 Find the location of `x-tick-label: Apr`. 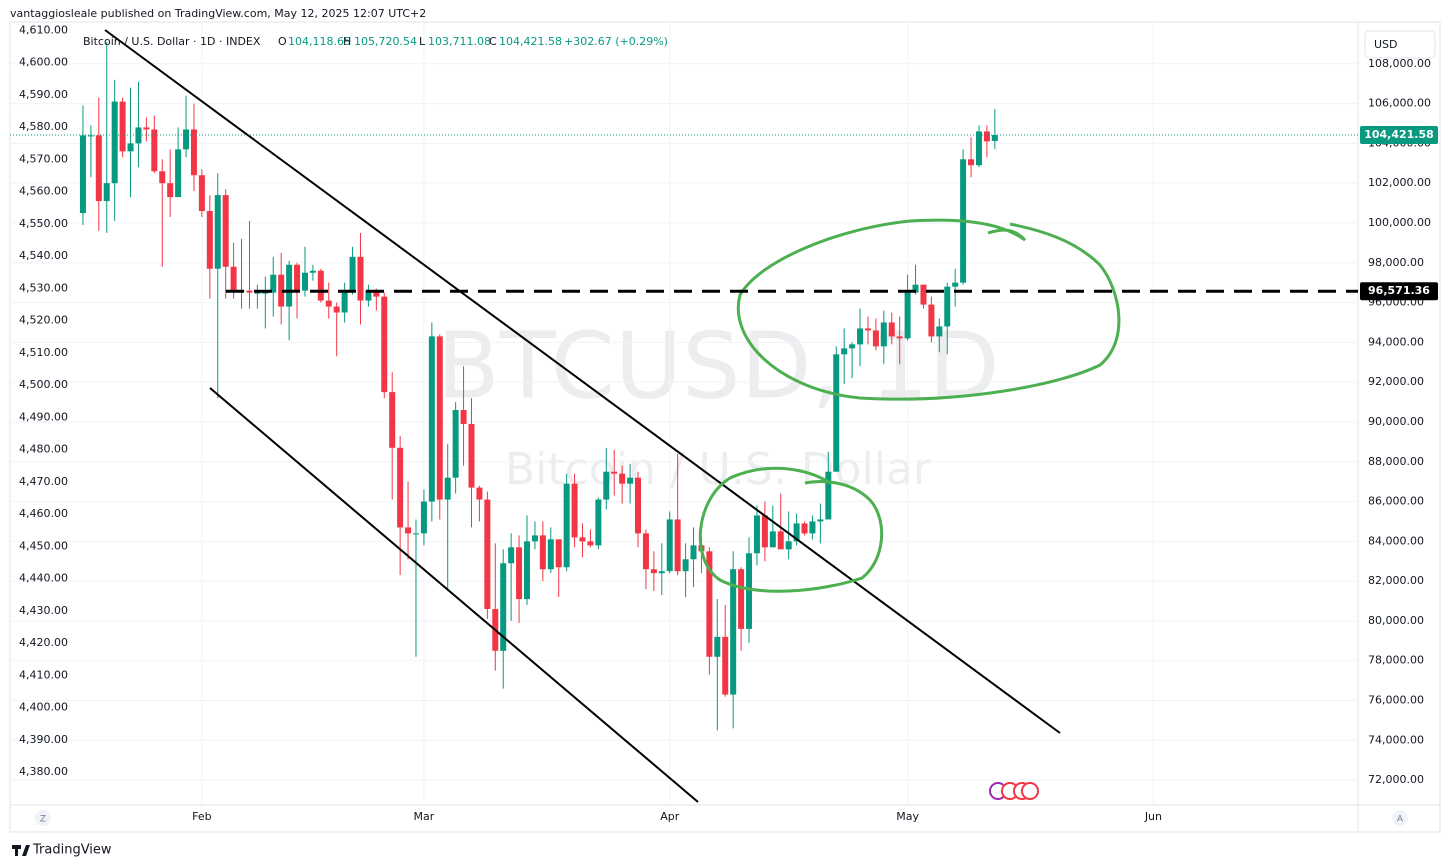

x-tick-label: Apr is located at coordinates (670, 816).